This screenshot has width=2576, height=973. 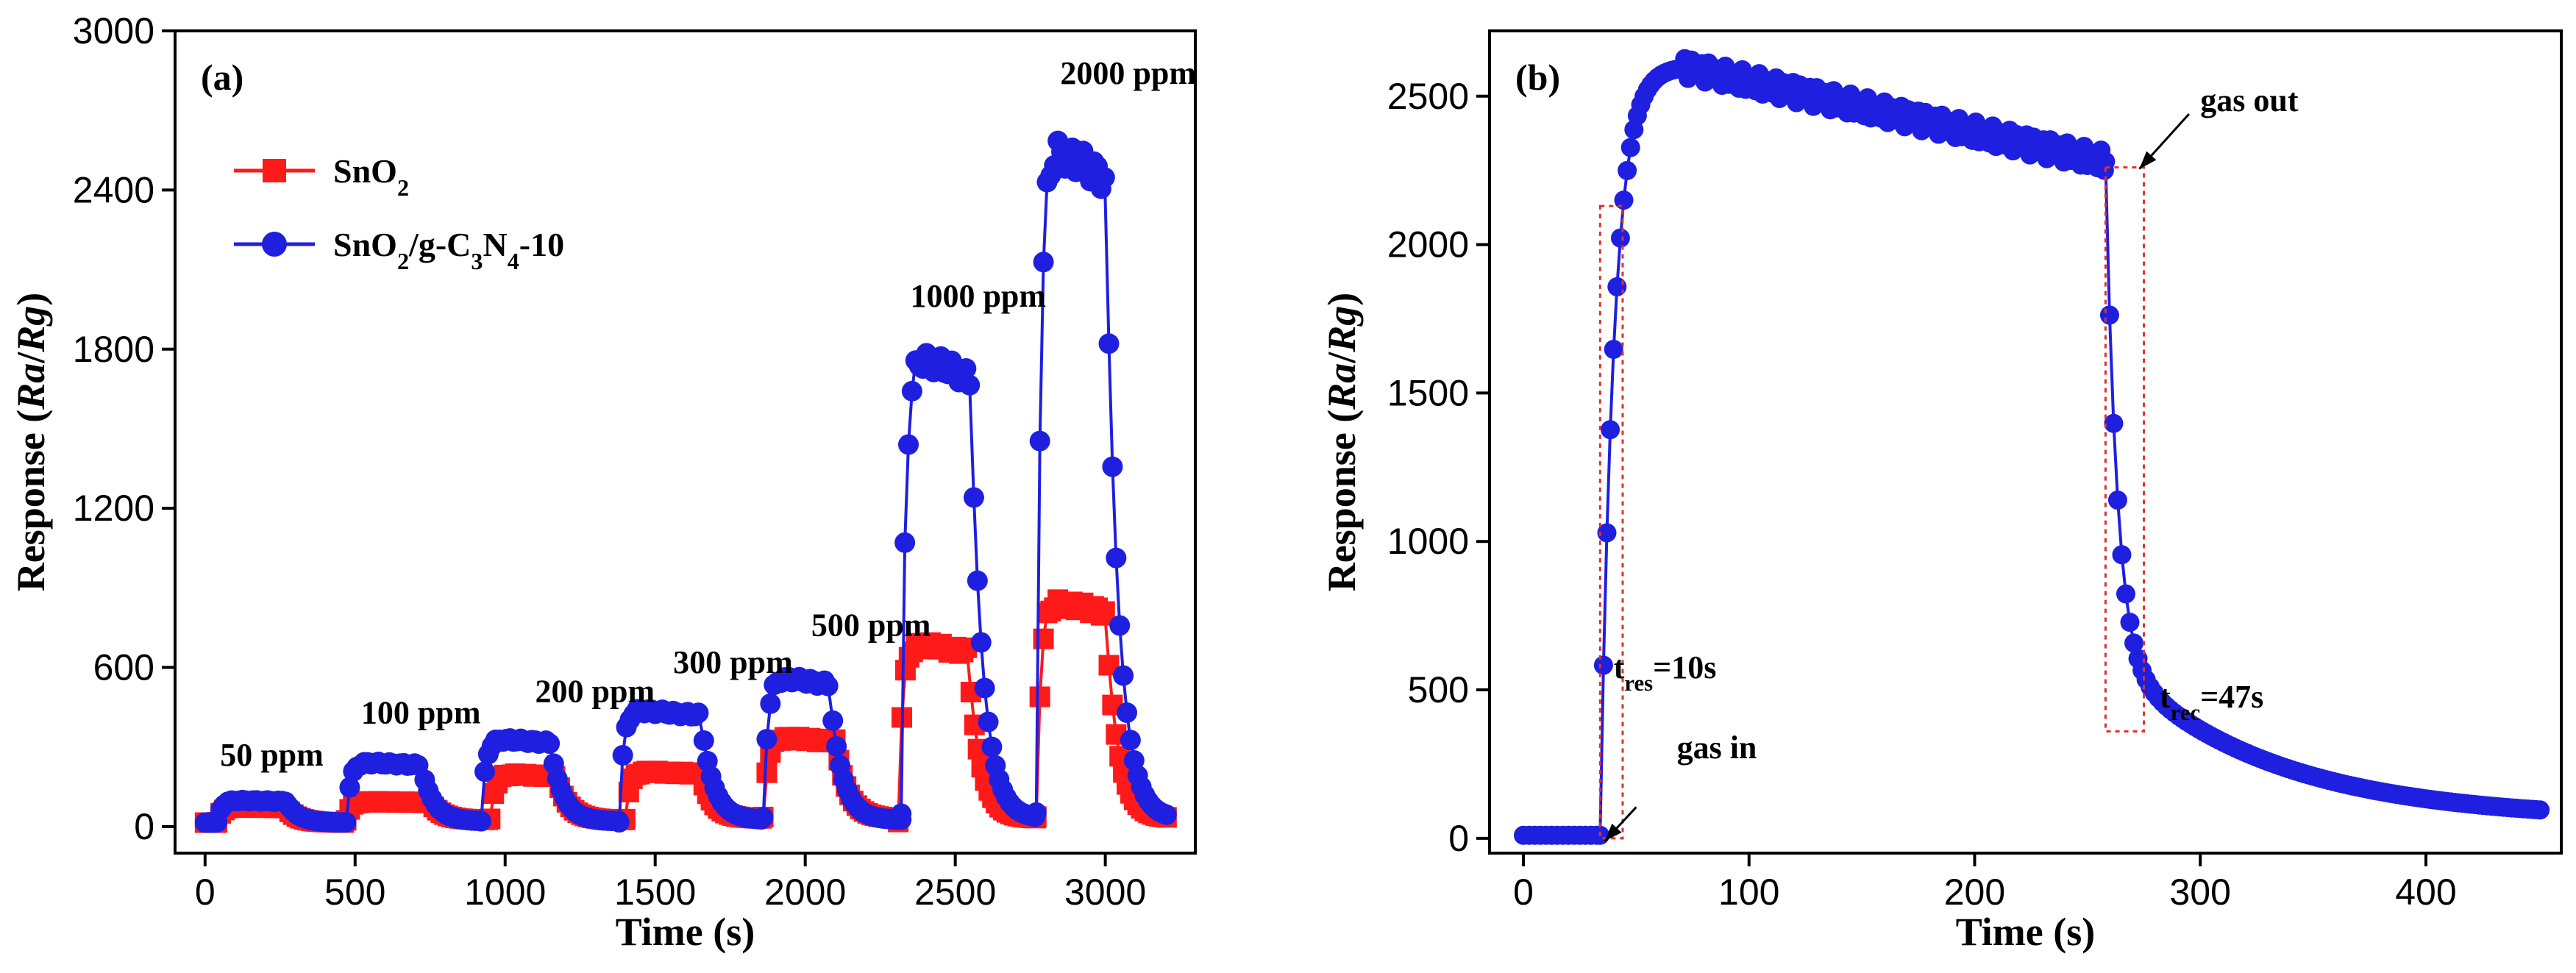 What do you see at coordinates (2185, 712) in the screenshot?
I see `text-part: rec` at bounding box center [2185, 712].